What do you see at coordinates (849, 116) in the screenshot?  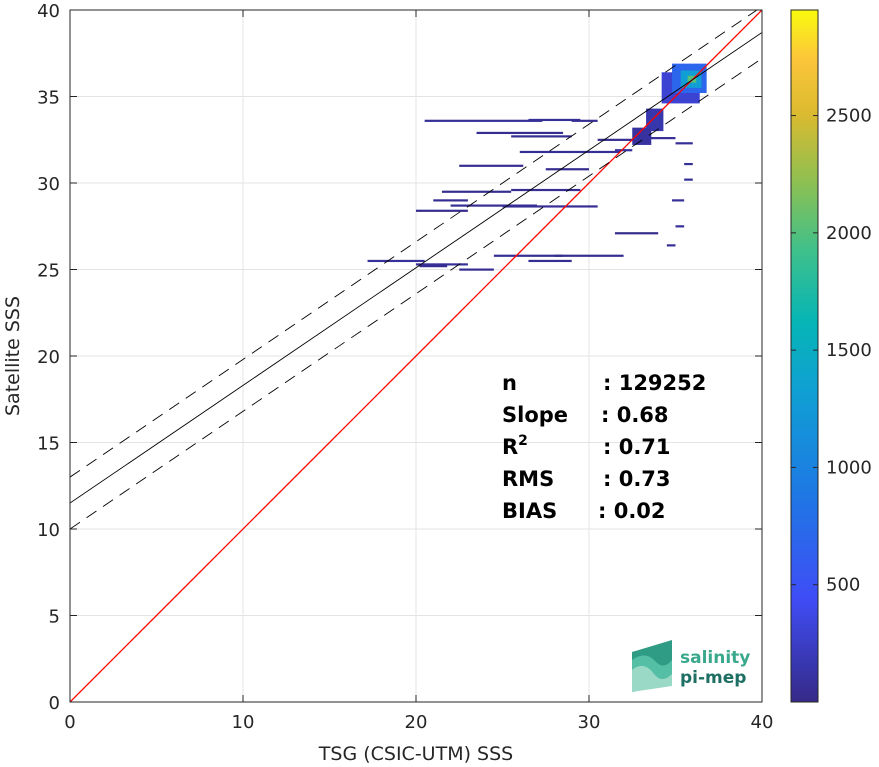 I see `colorbar-tick-label: 2500` at bounding box center [849, 116].